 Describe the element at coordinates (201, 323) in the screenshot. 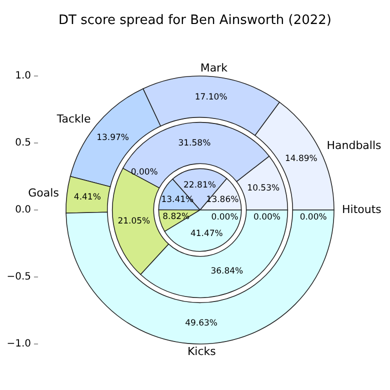

I see `data-label: 49.63%` at that location.